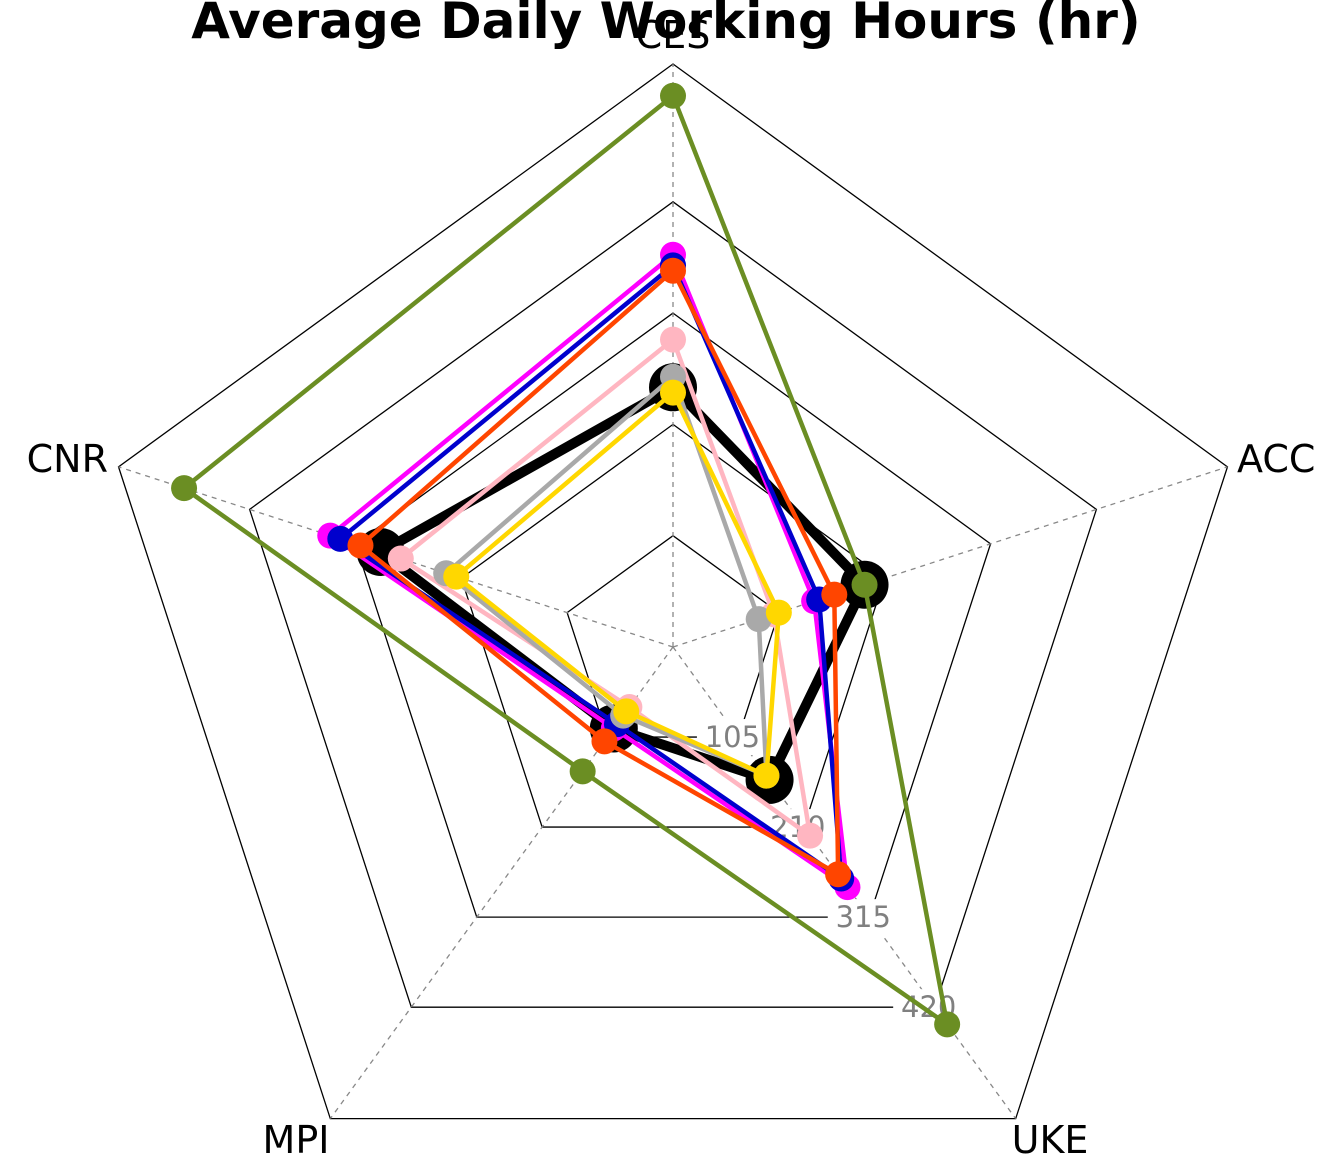  What do you see at coordinates (864, 584) in the screenshot?
I see `series-8-point-acc` at bounding box center [864, 584].